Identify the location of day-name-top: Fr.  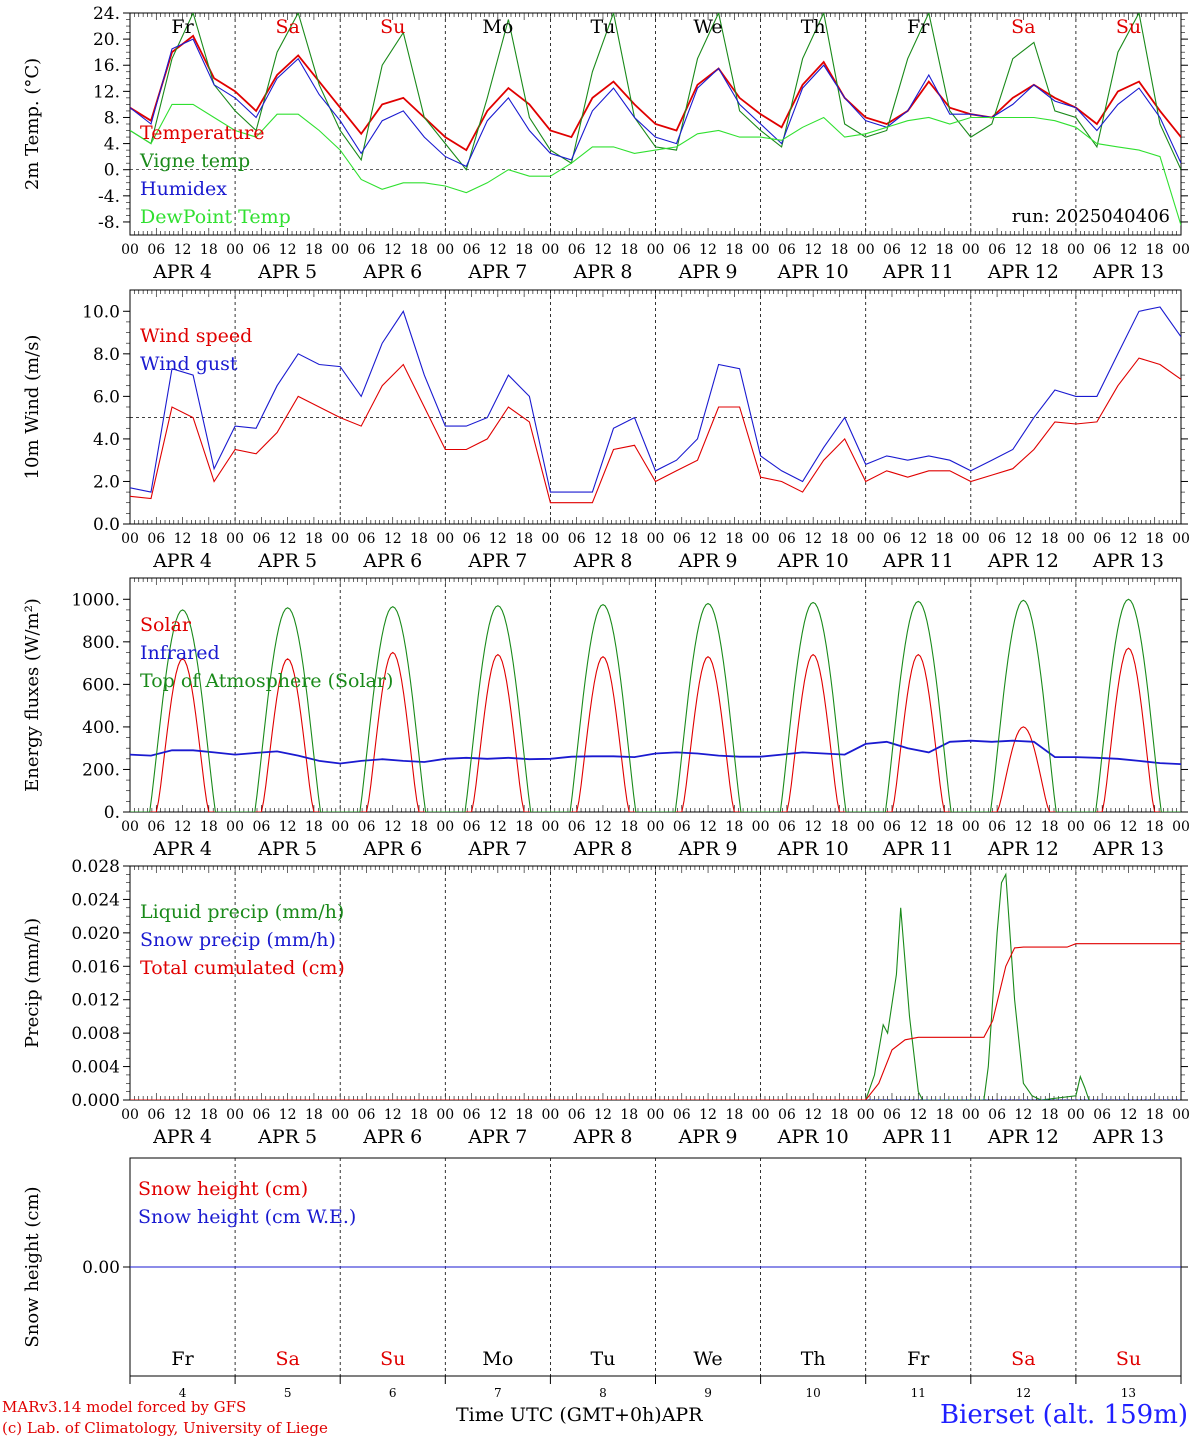
(182, 27).